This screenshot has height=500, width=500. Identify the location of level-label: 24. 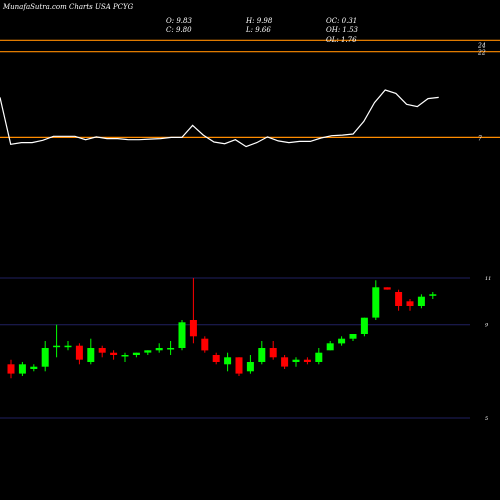
(481, 45).